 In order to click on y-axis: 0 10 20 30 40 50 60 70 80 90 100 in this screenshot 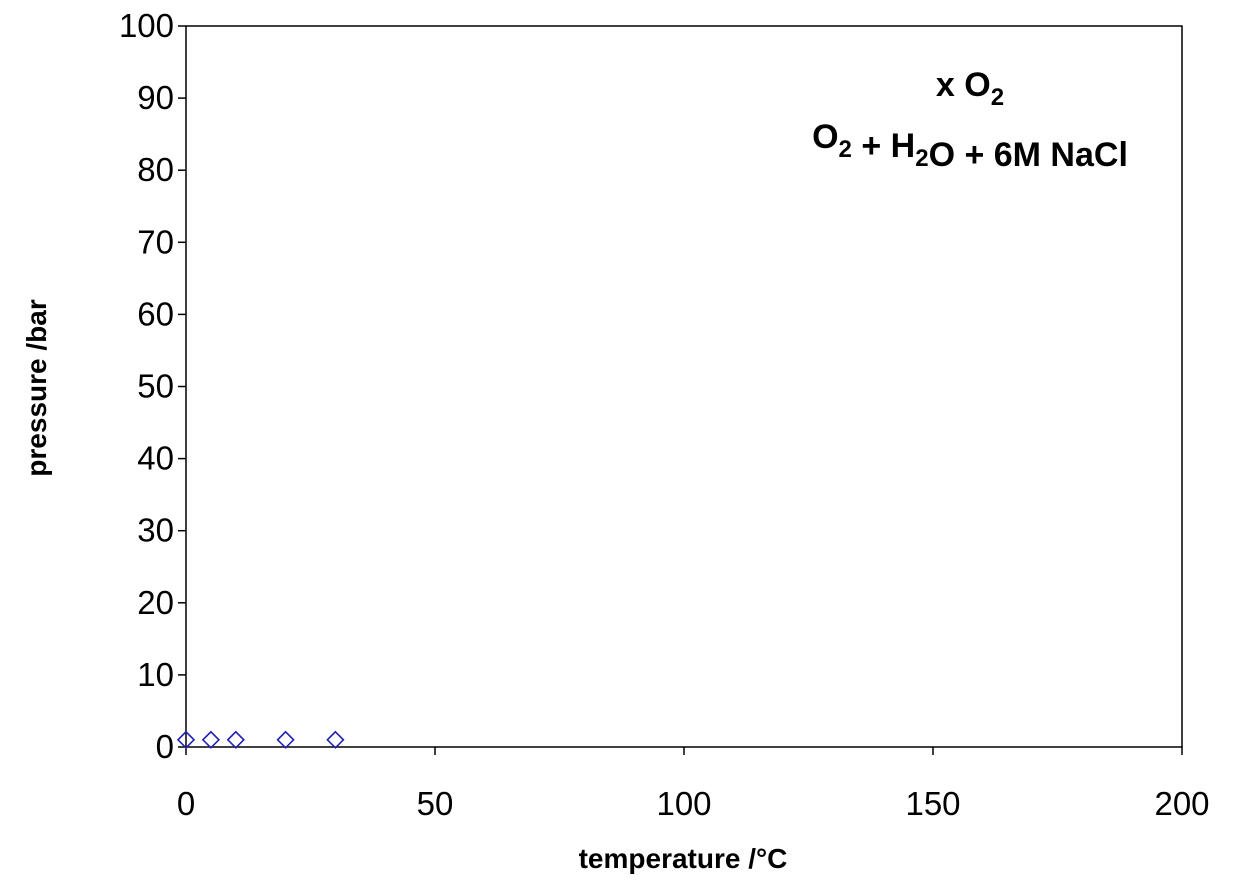, I will do `click(152, 386)`.